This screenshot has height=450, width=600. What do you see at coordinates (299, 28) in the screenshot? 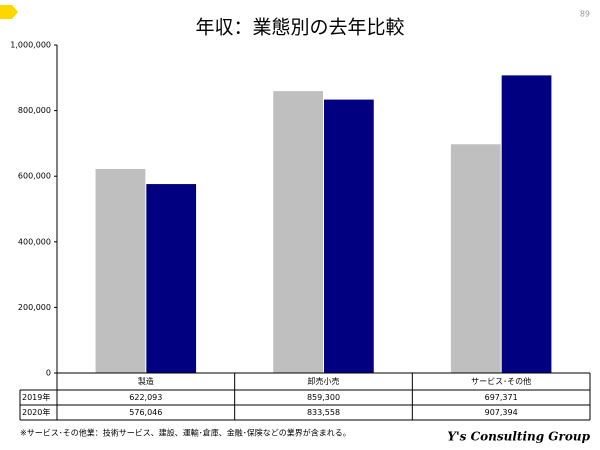
I see `chart-title: 年収：業態別の去年比較` at bounding box center [299, 28].